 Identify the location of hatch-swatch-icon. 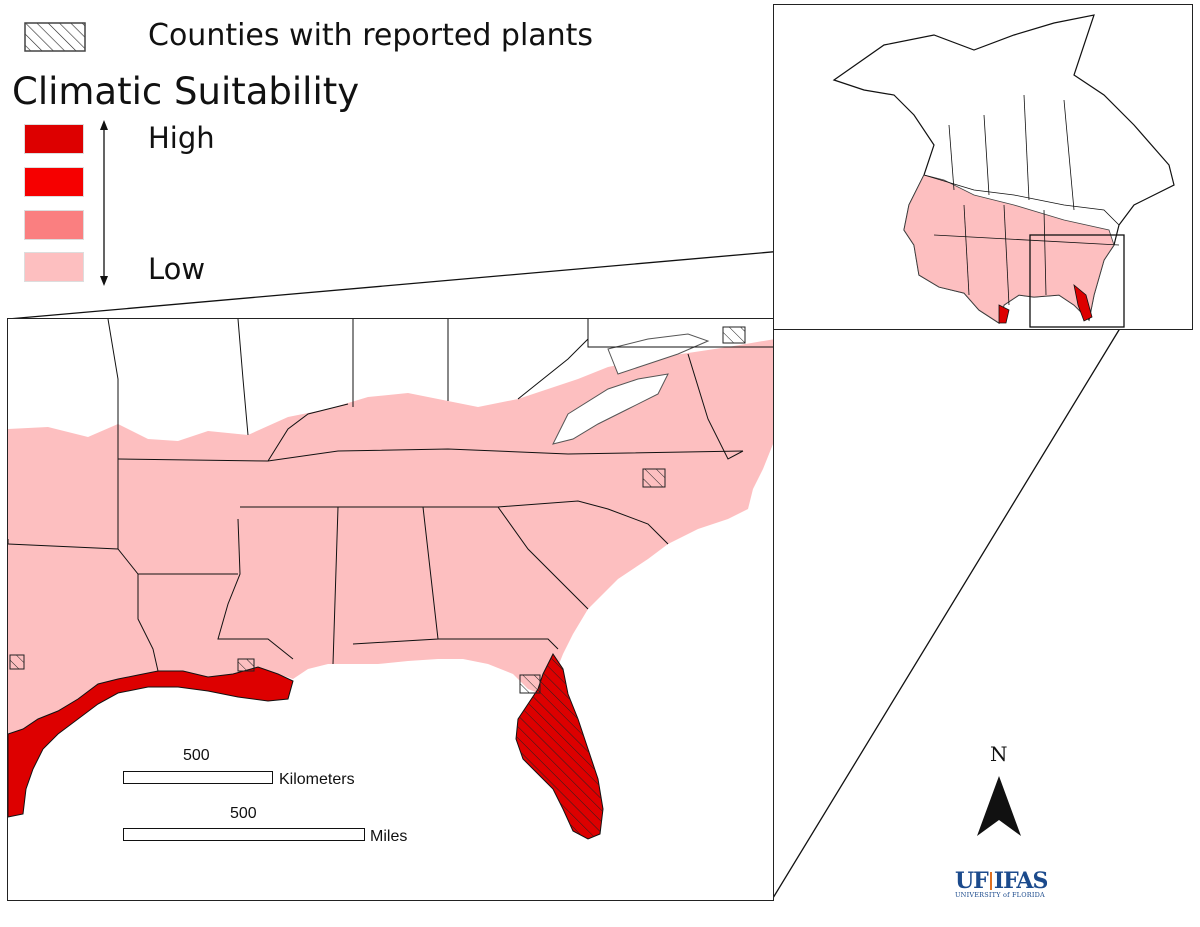
(55, 37).